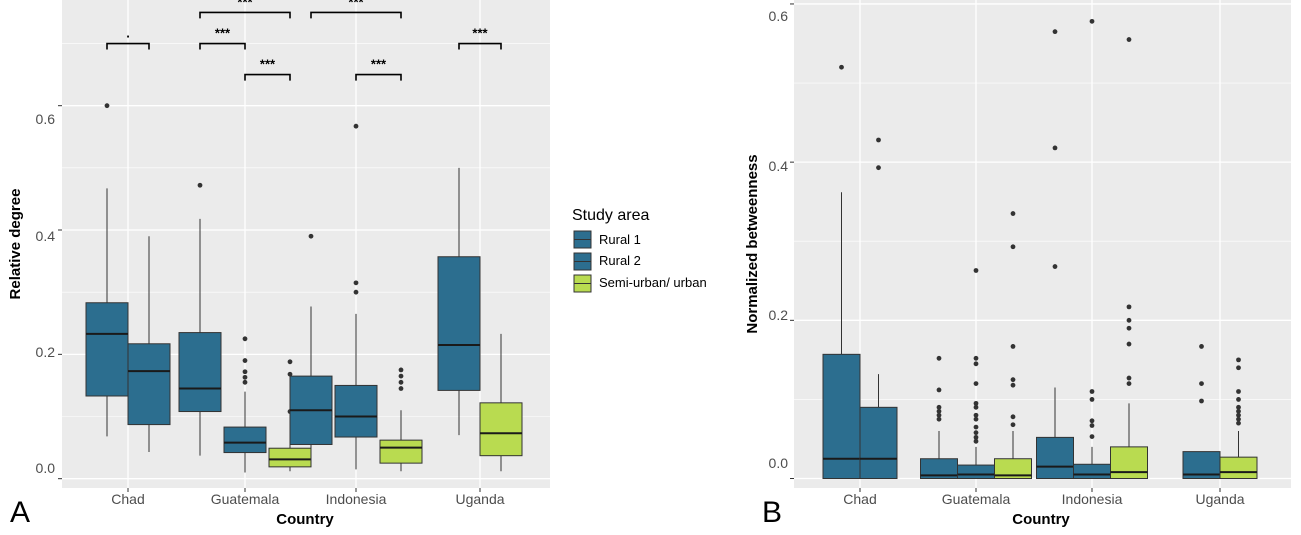 The width and height of the screenshot is (1301, 535). I want to click on panel-a-letter: A, so click(20, 512).